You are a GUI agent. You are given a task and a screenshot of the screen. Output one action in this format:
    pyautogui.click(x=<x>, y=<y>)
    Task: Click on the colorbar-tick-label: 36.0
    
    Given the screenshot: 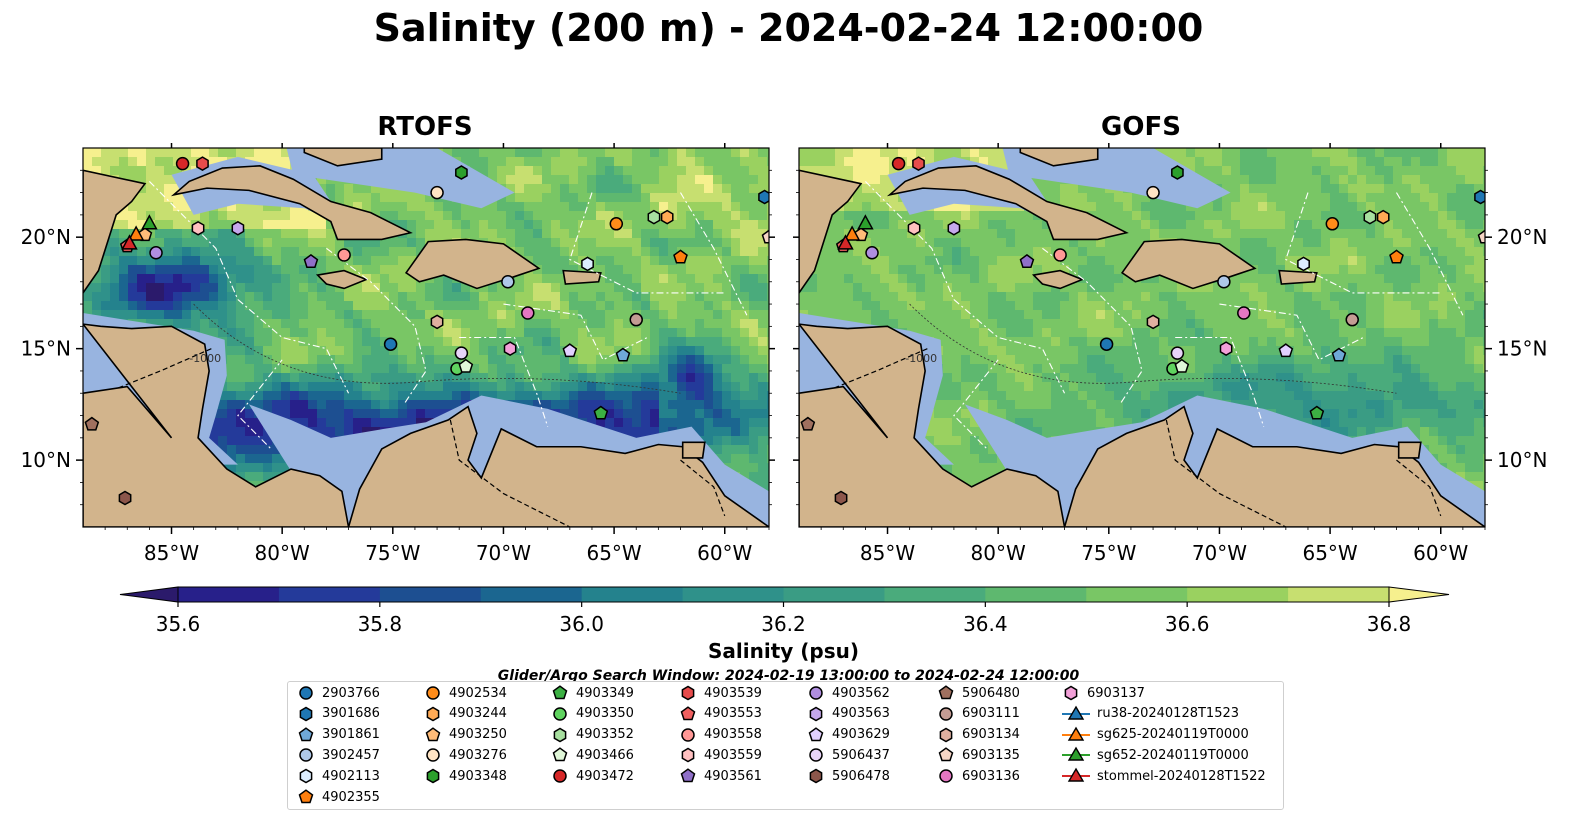 What is the action you would take?
    pyautogui.click(x=581, y=624)
    